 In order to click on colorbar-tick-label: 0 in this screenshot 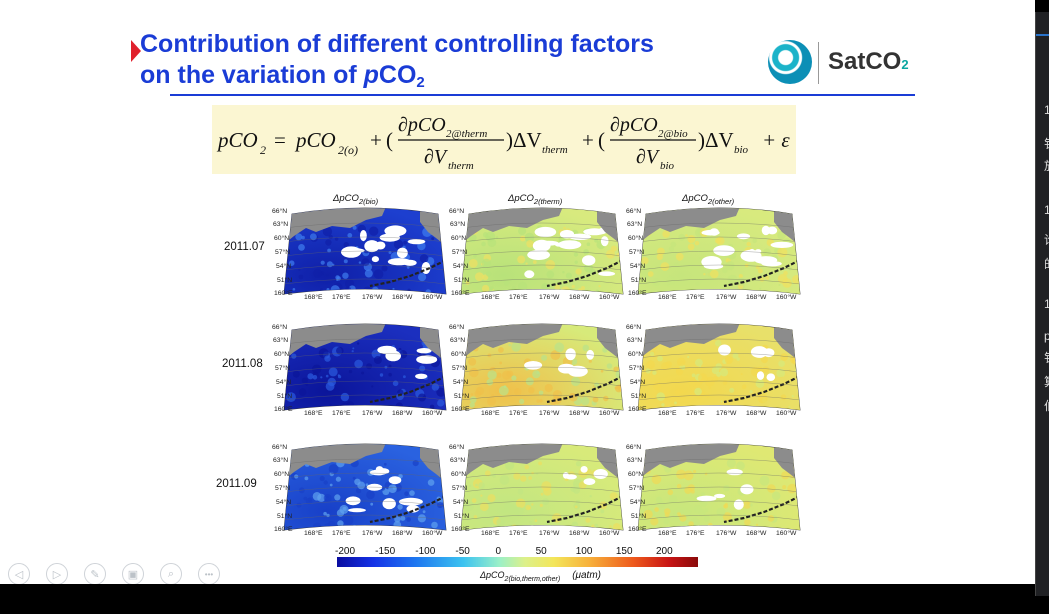, I will do `click(498, 551)`.